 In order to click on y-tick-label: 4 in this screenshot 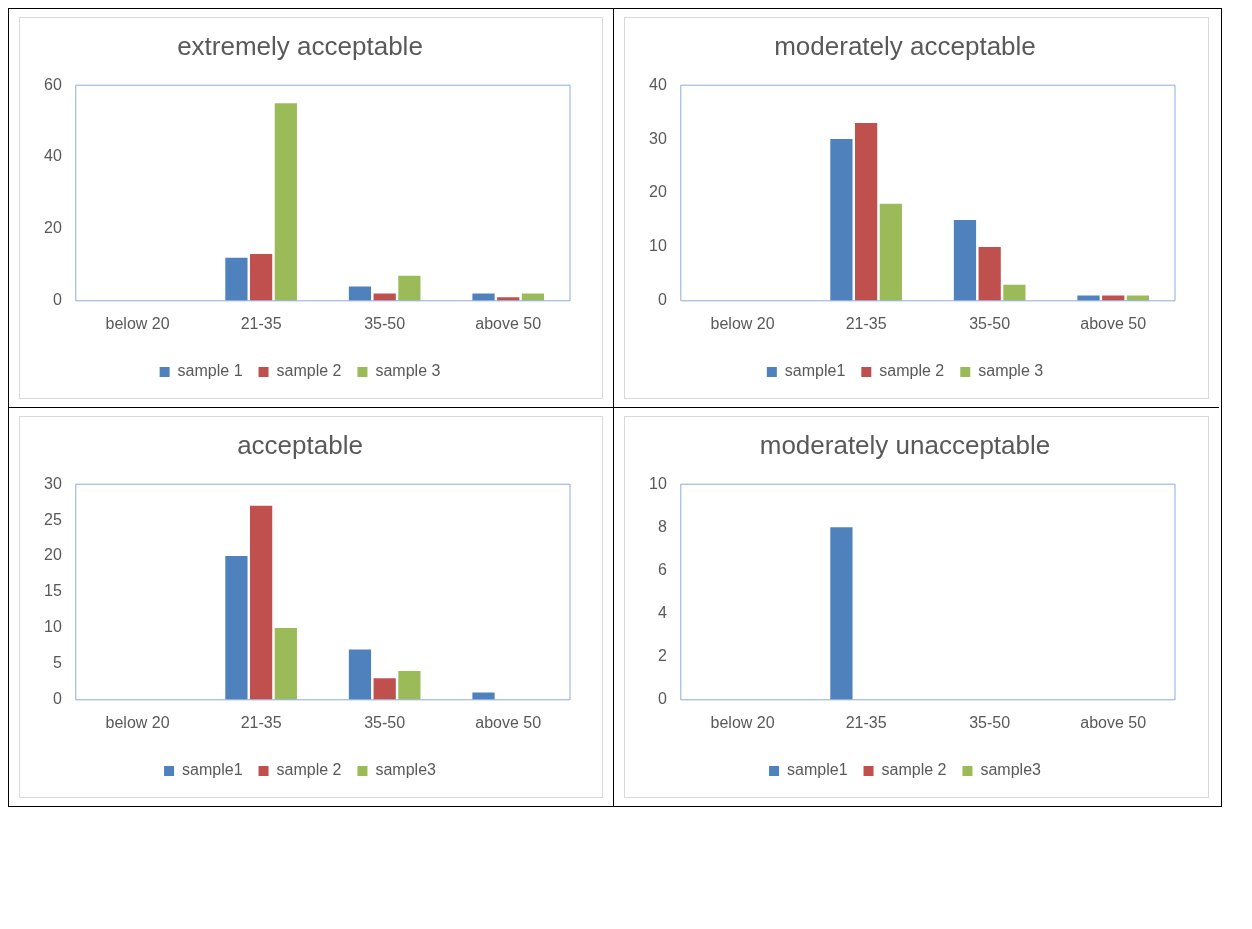, I will do `click(662, 612)`.